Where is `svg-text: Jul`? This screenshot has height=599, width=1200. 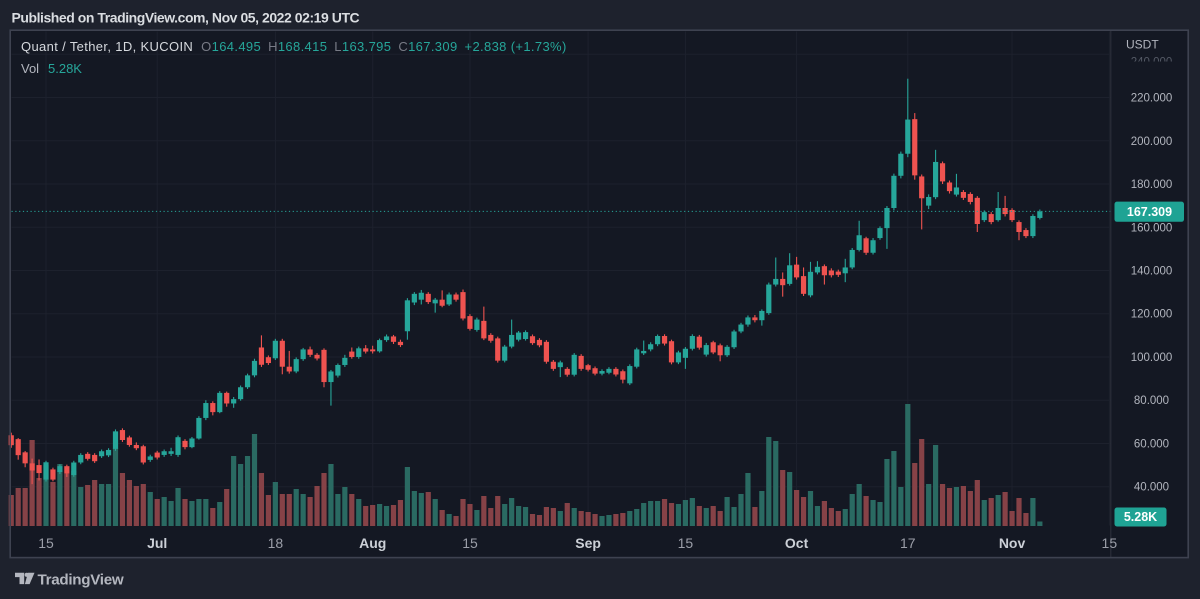 svg-text: Jul is located at coordinates (157, 543).